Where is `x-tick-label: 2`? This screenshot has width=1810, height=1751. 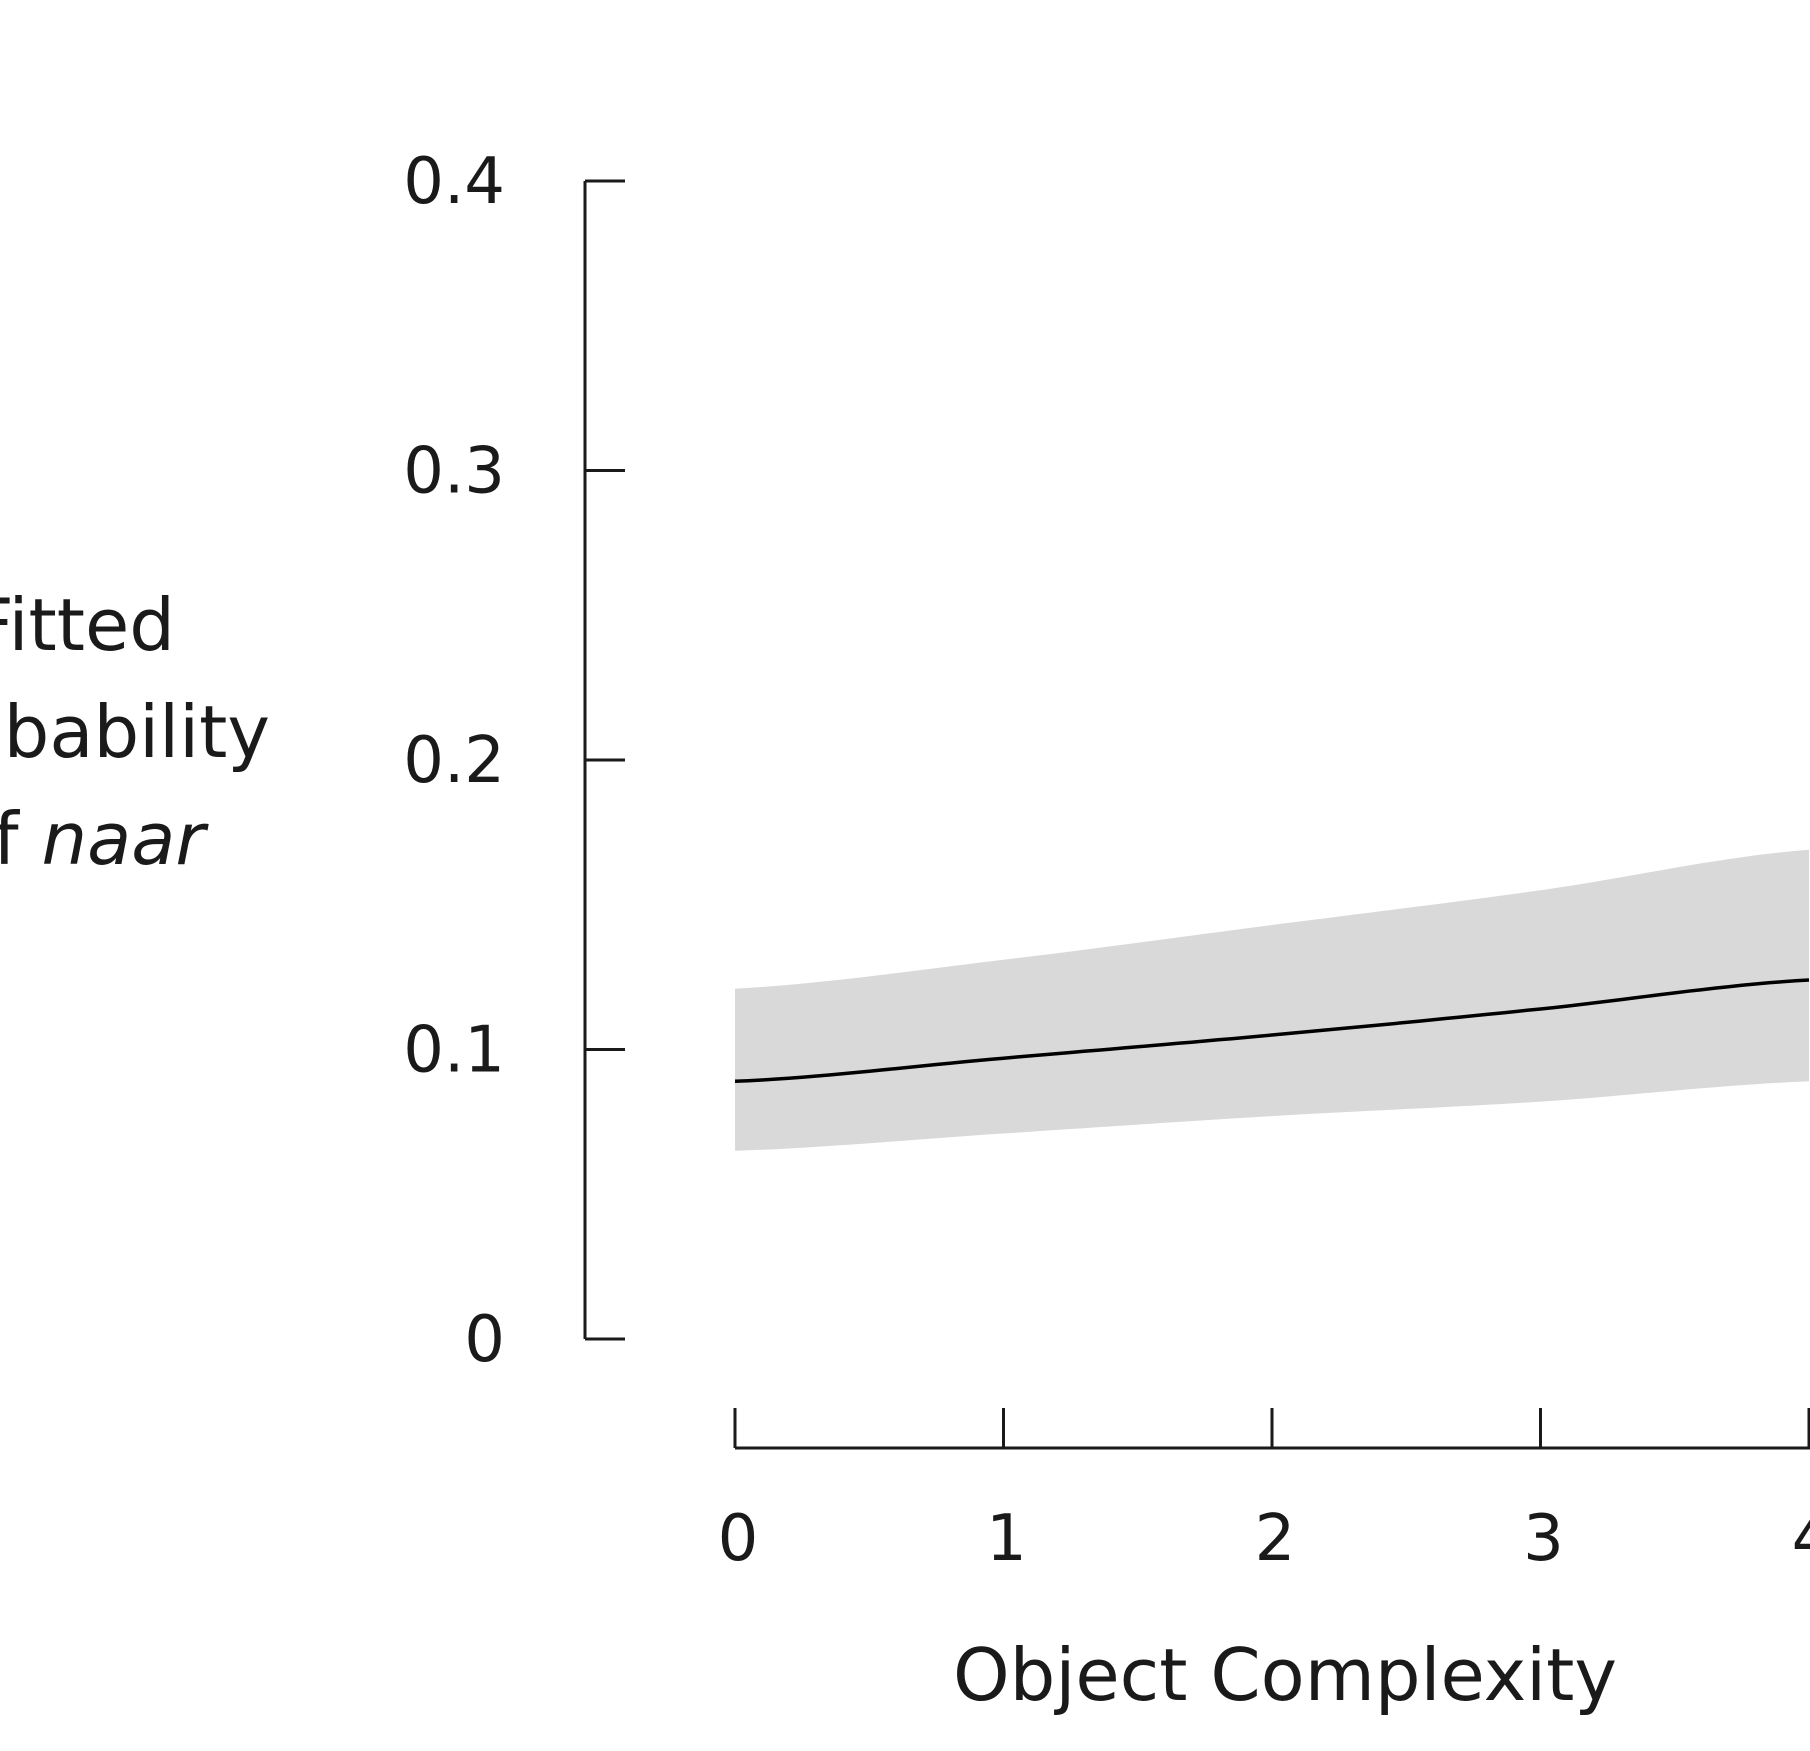 x-tick-label: 2 is located at coordinates (1275, 1539).